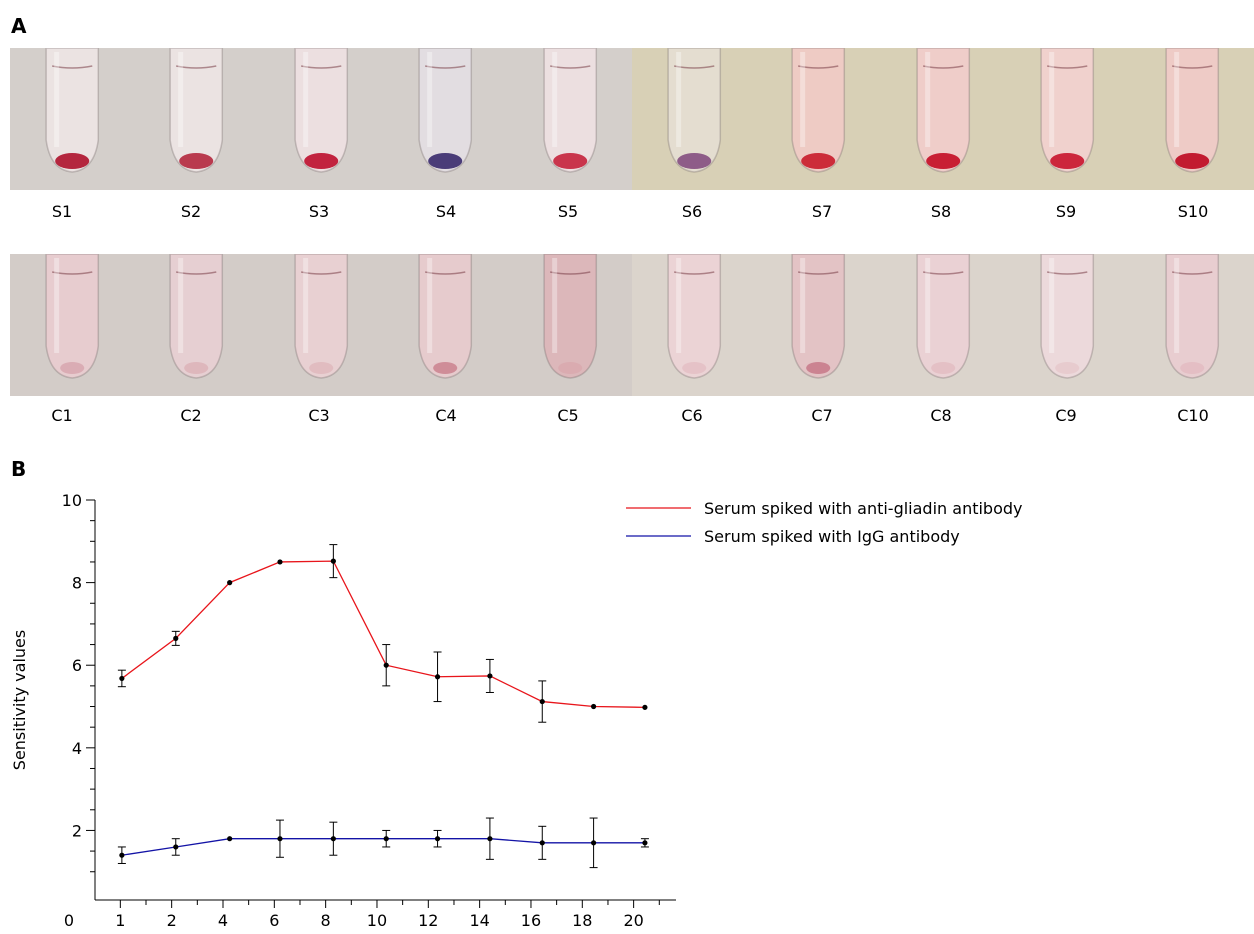 The image size is (1254, 934). What do you see at coordinates (1066, 211) in the screenshot?
I see `sample-tube-label: S9` at bounding box center [1066, 211].